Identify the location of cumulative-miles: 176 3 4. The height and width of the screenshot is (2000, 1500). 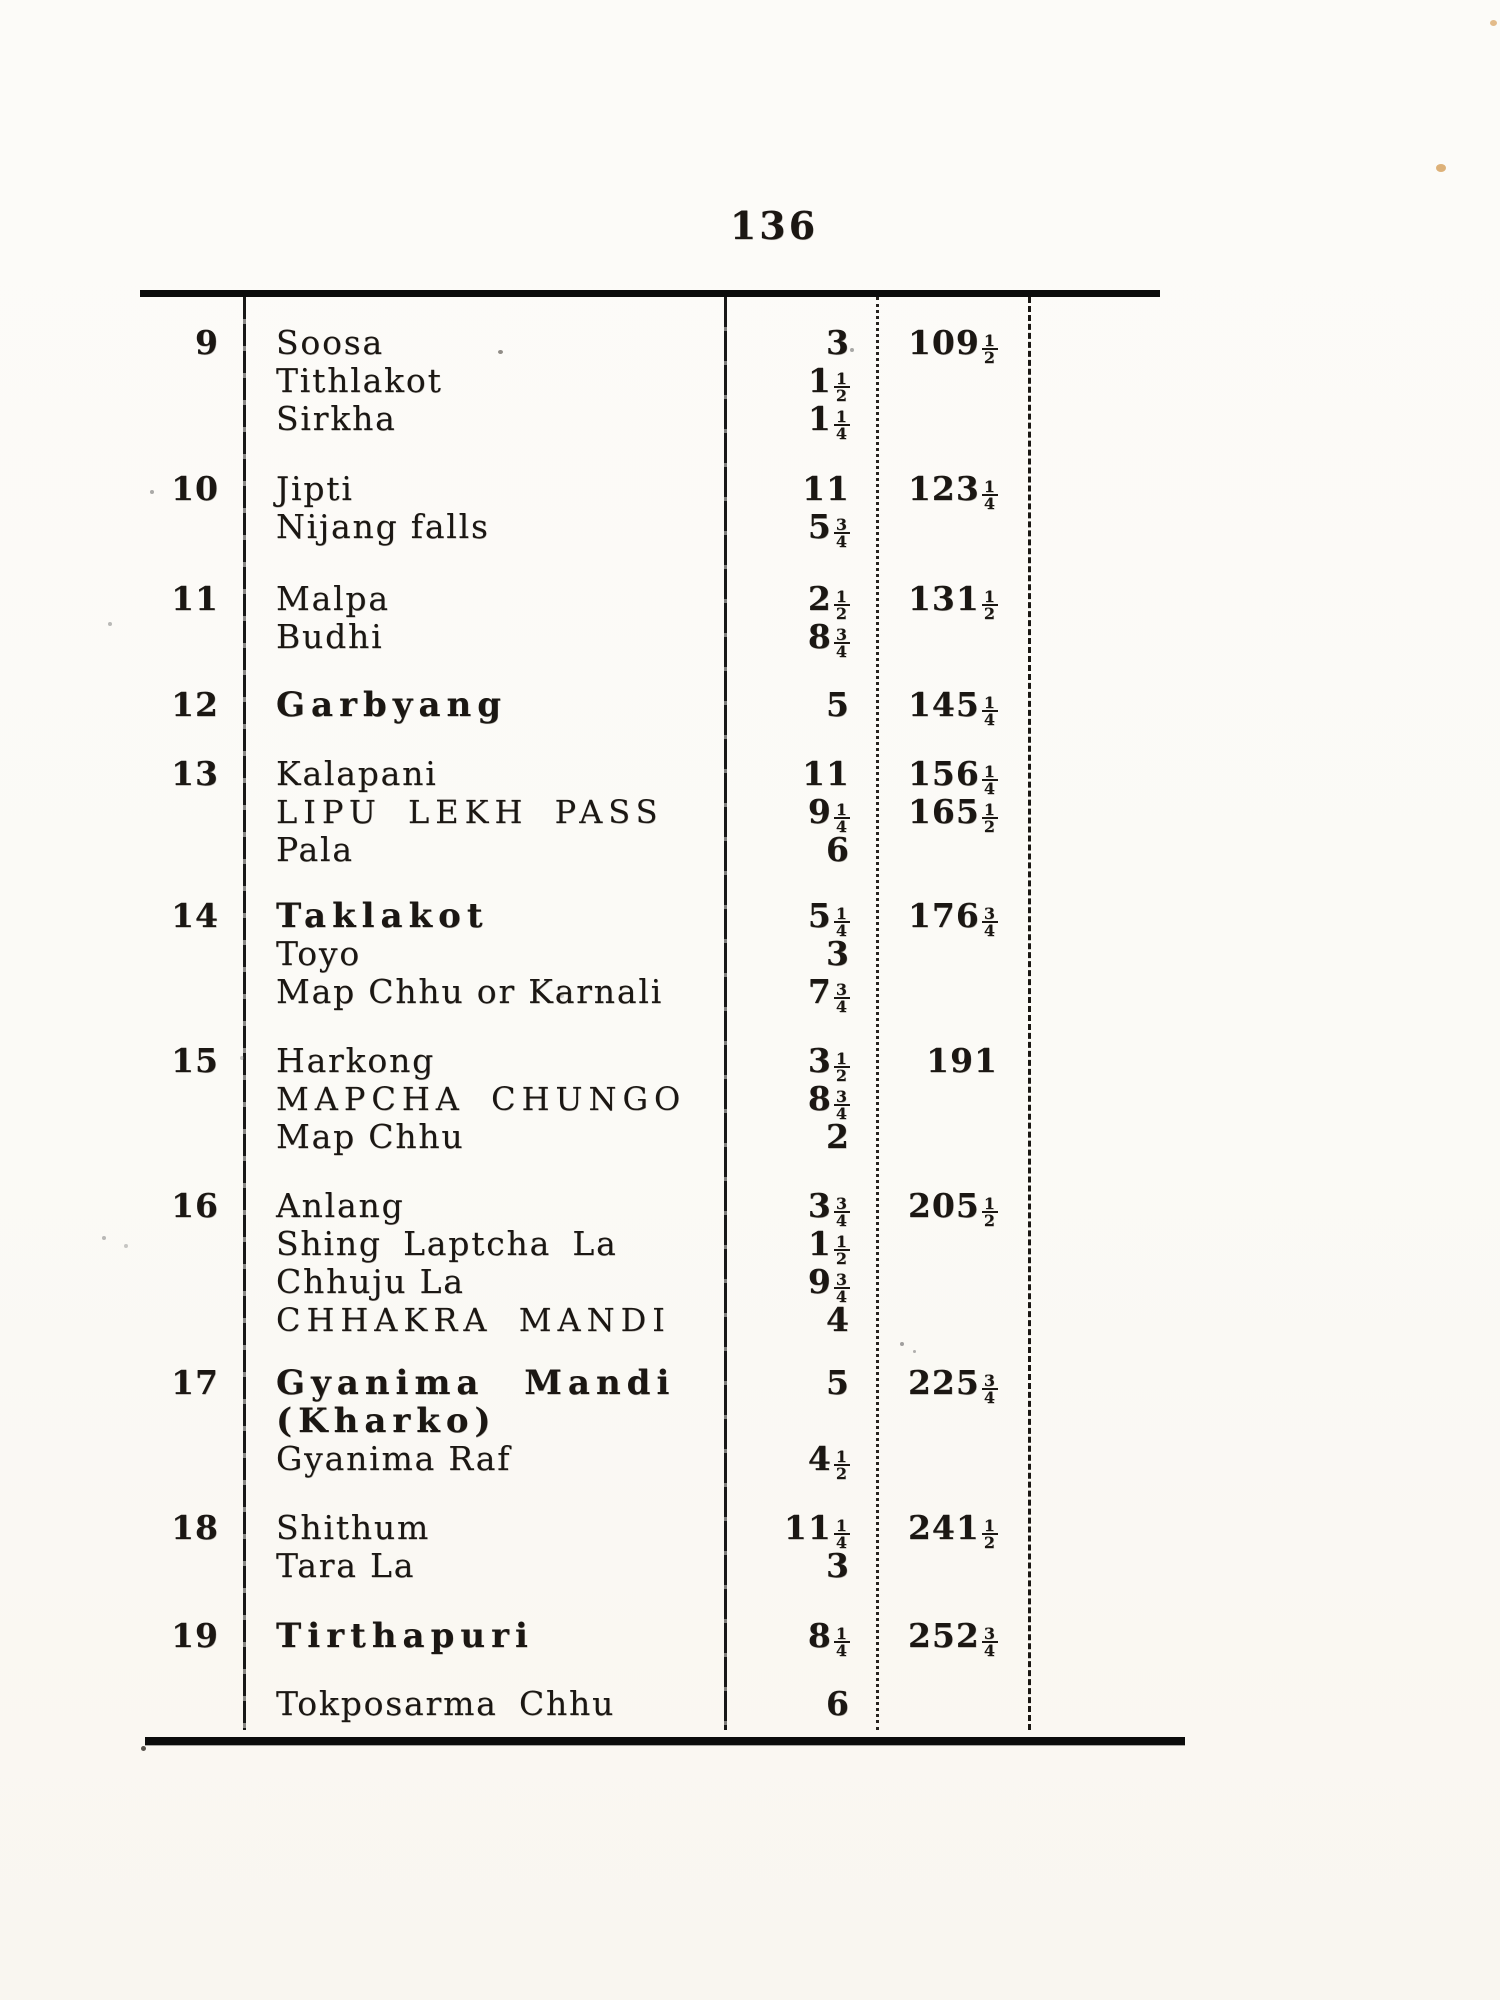
(952, 918).